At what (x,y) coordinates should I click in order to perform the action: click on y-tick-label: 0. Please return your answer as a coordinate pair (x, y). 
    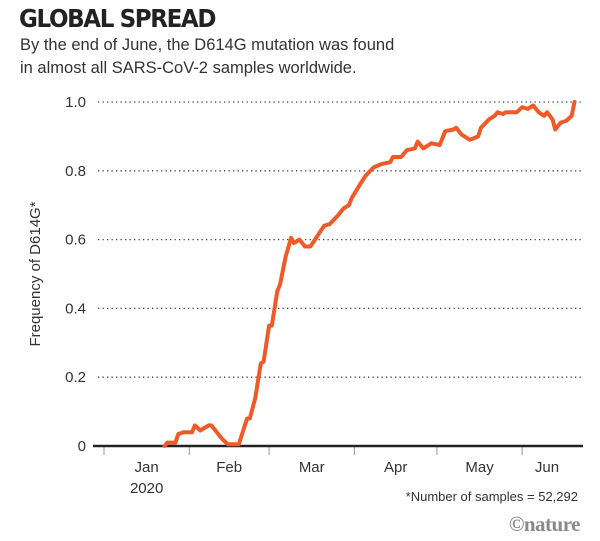
    Looking at the image, I should click on (82, 446).